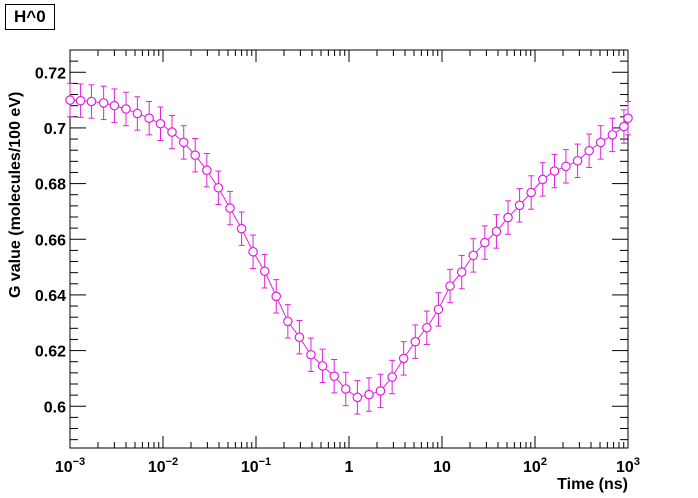  Describe the element at coordinates (15, 195) in the screenshot. I see `y-axis-label: G value (molecules/100 eV)` at that location.